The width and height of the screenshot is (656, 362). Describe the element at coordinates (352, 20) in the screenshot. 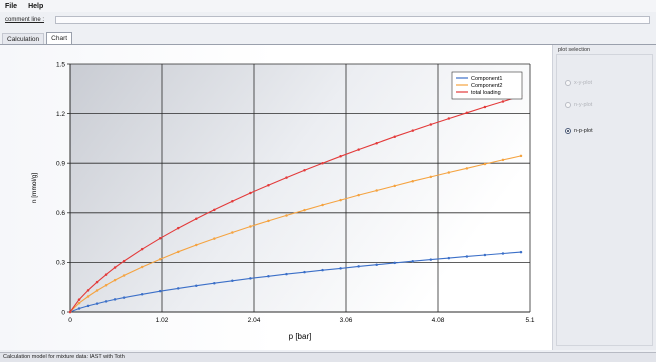

I see `comment-input` at that location.